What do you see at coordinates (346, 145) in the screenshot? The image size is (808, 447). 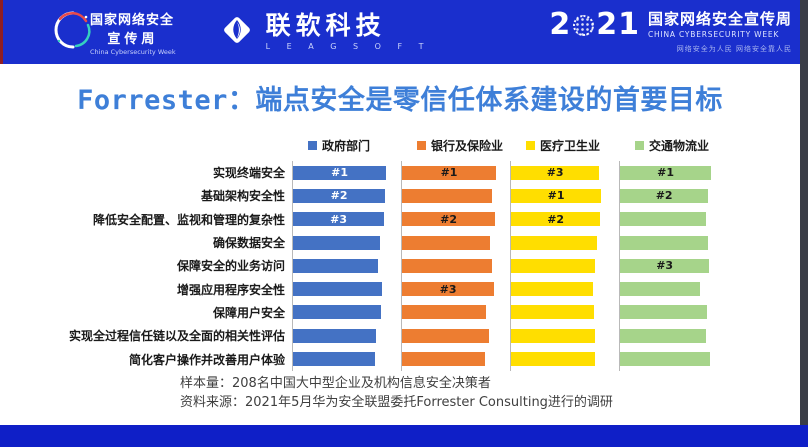 I see `legend-label: 政府部门` at bounding box center [346, 145].